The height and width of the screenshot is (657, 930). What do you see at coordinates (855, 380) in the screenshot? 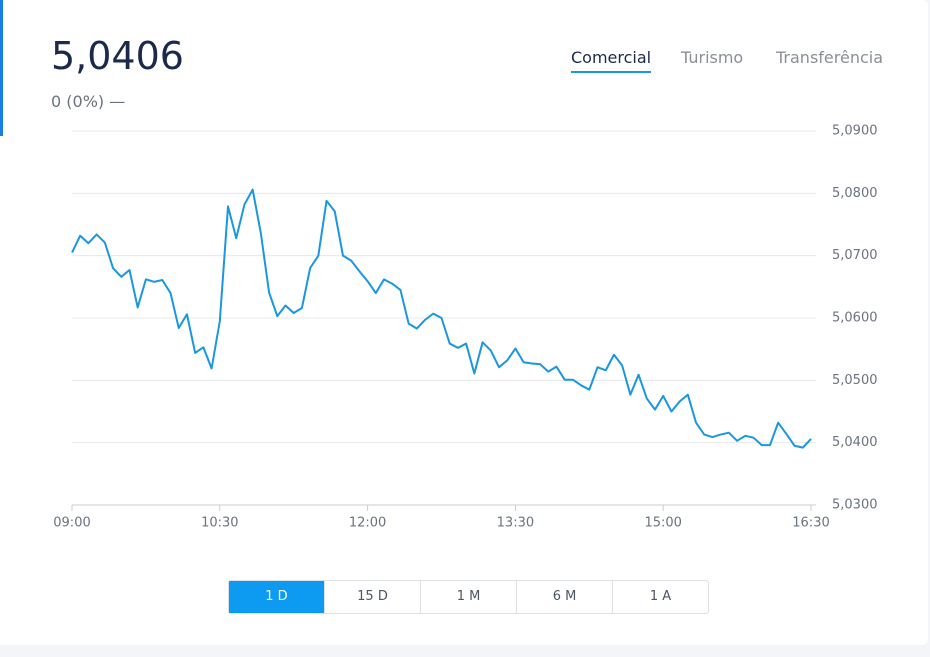
I see `y-tick-label: 5,0500` at bounding box center [855, 380].